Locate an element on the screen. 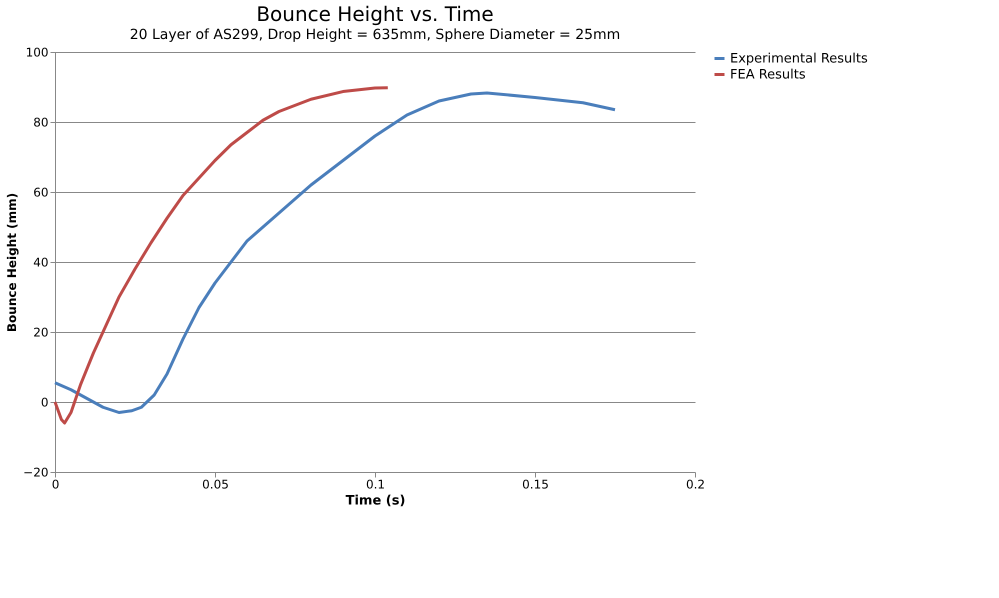 This screenshot has width=999, height=598. y-axis-title: Bounce Height (mm) is located at coordinates (12, 262).